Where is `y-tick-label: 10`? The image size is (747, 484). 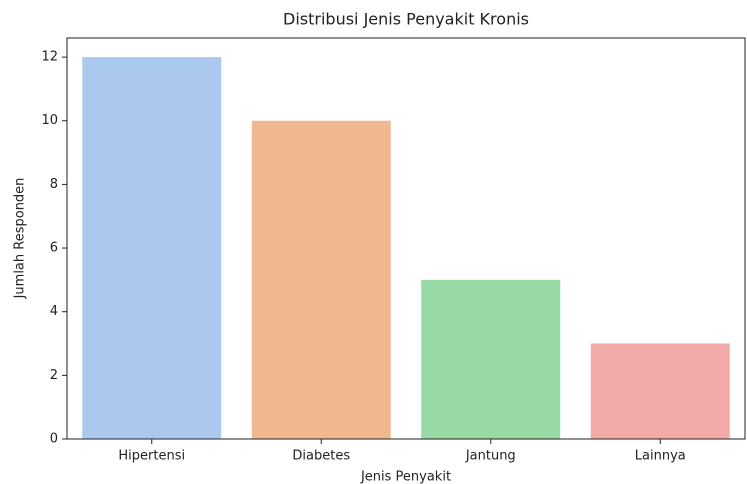 y-tick-label: 10 is located at coordinates (49, 120).